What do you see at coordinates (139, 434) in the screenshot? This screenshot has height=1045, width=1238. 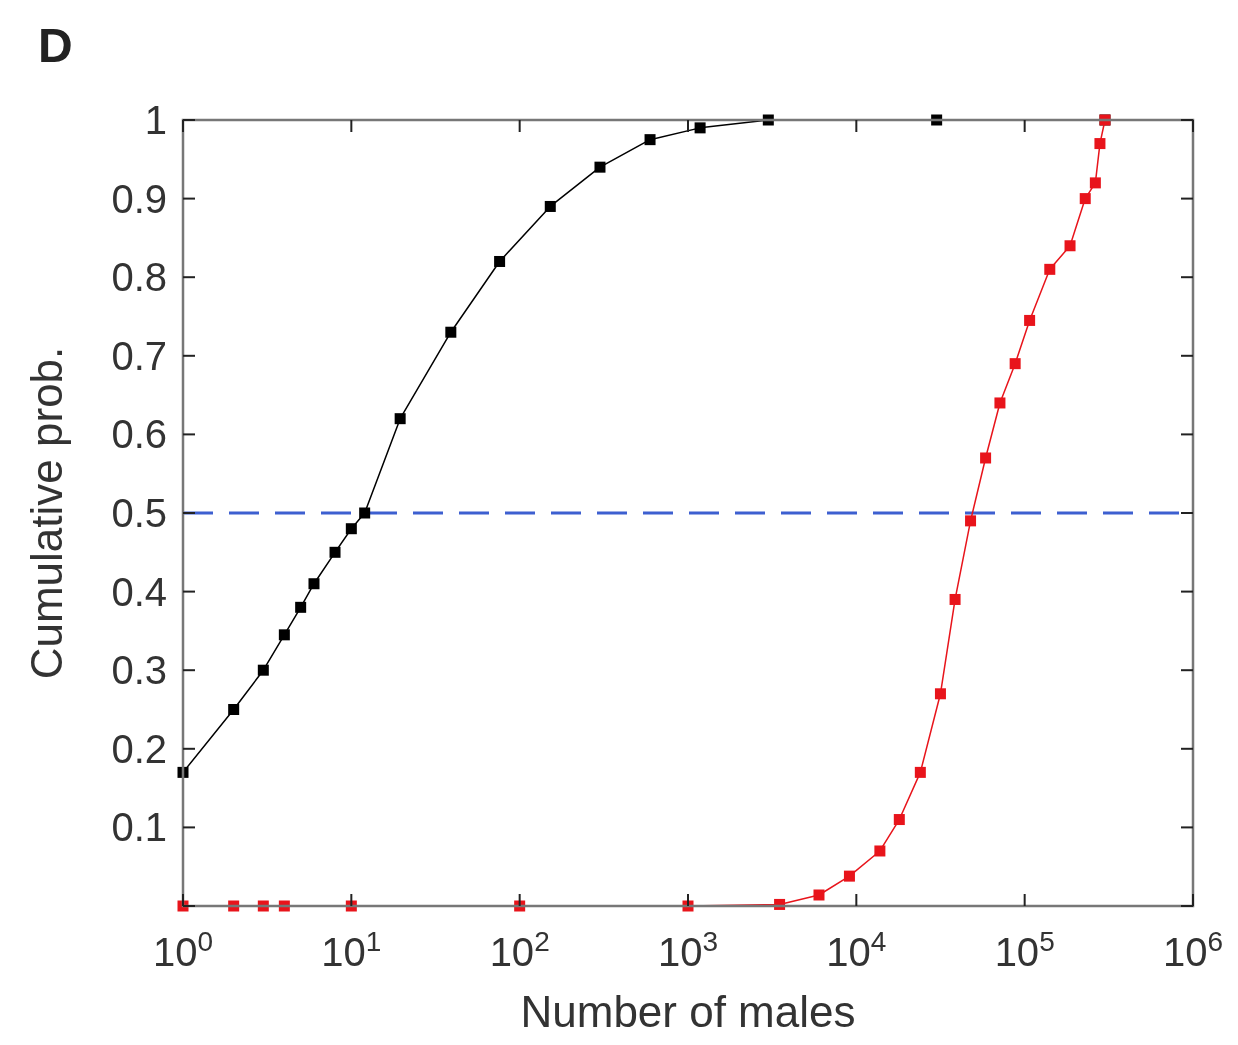 I see `y-tick-label: 0.6` at bounding box center [139, 434].